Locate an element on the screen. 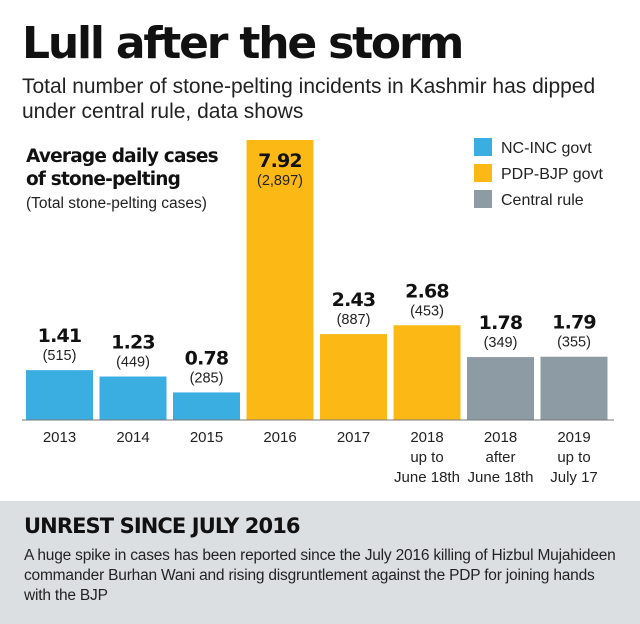 This screenshot has width=640, height=624. x-tick-label-8-2: up to is located at coordinates (573, 457).